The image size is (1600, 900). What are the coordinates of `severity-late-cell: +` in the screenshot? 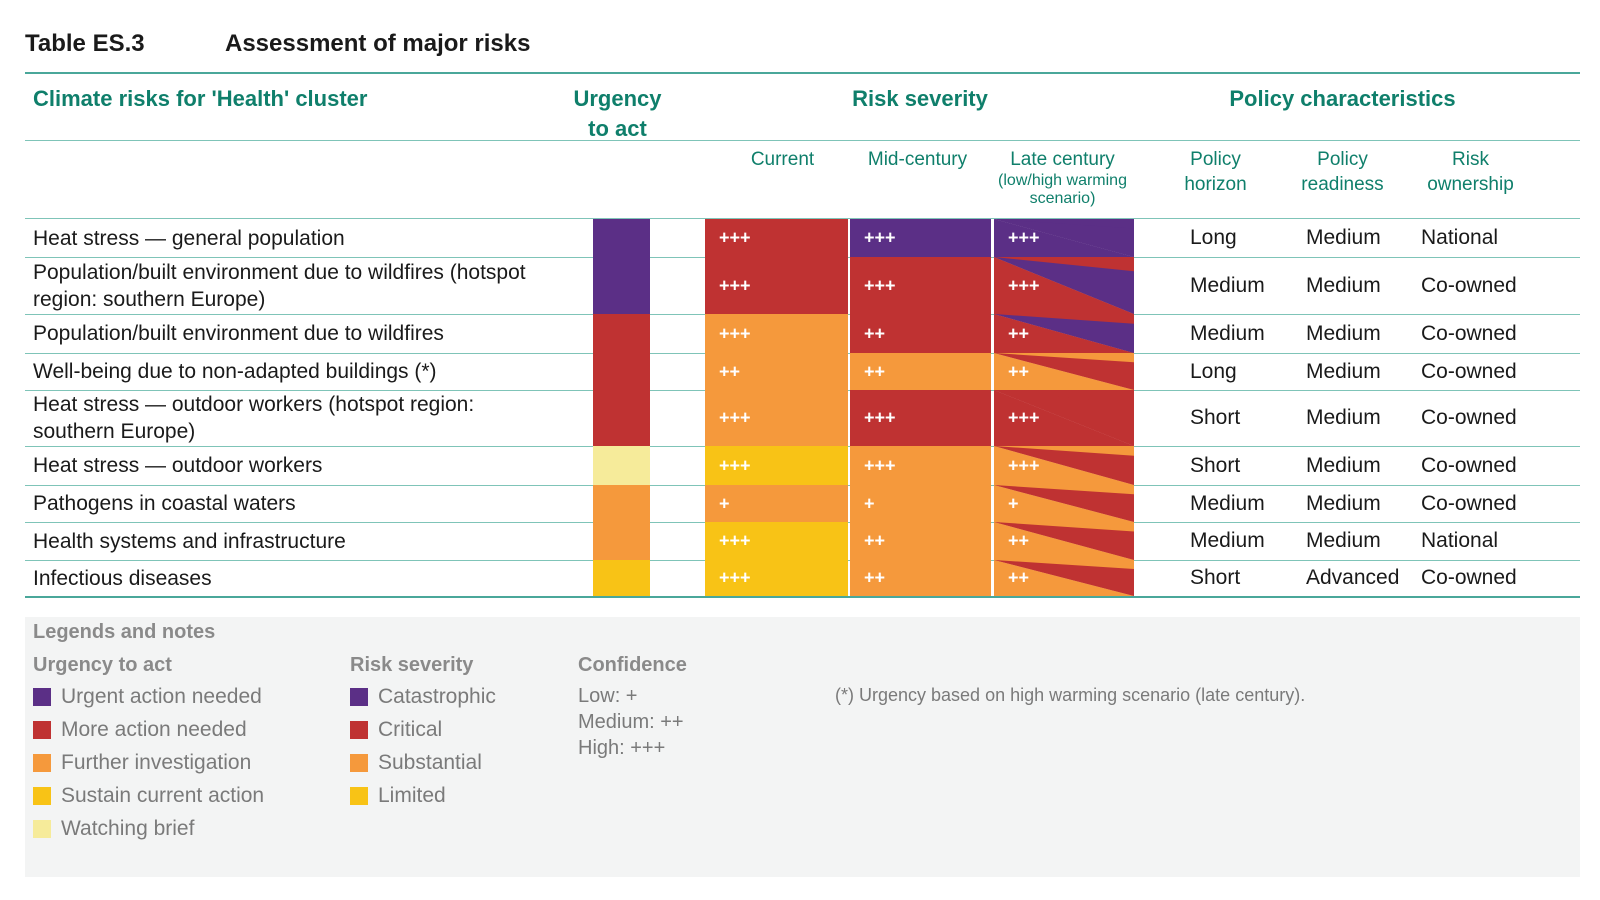 It's located at (1064, 503).